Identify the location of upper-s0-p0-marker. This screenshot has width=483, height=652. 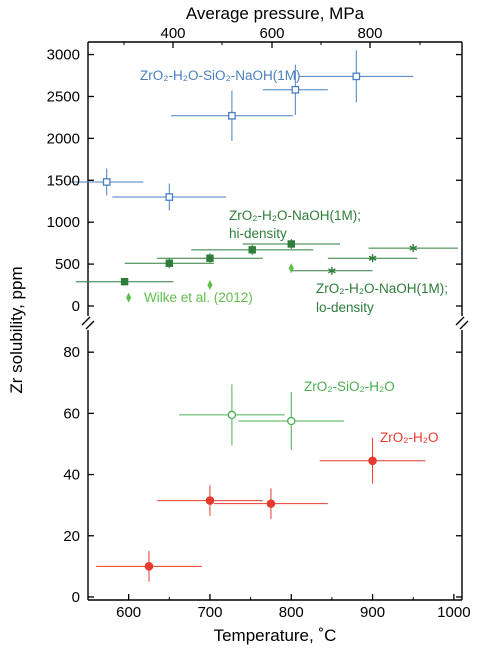
(106, 182).